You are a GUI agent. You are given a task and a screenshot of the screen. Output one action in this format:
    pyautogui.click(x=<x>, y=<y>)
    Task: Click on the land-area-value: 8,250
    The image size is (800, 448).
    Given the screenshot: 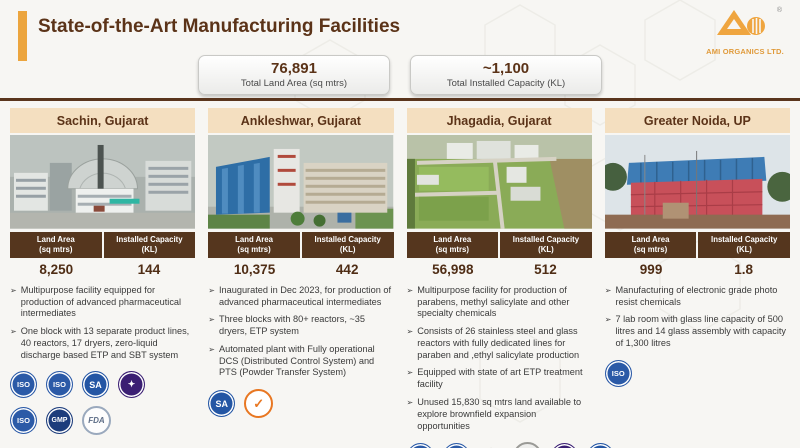 What is the action you would take?
    pyautogui.click(x=56, y=269)
    